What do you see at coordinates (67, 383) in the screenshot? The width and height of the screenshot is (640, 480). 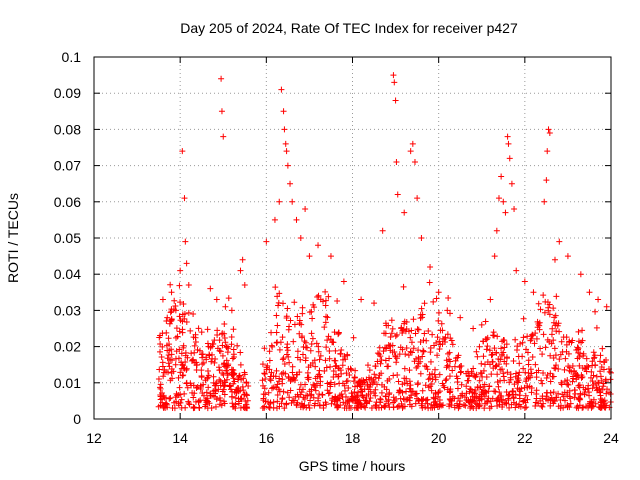 I see `y-tick-label: 0.01` at bounding box center [67, 383].